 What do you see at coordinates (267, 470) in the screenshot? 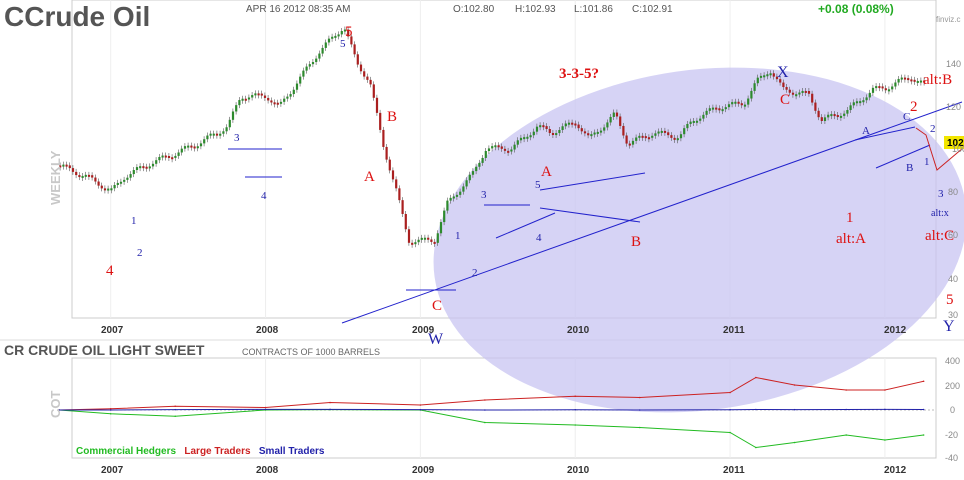
I see `cot-x-tick-2008: 2008` at bounding box center [267, 470].